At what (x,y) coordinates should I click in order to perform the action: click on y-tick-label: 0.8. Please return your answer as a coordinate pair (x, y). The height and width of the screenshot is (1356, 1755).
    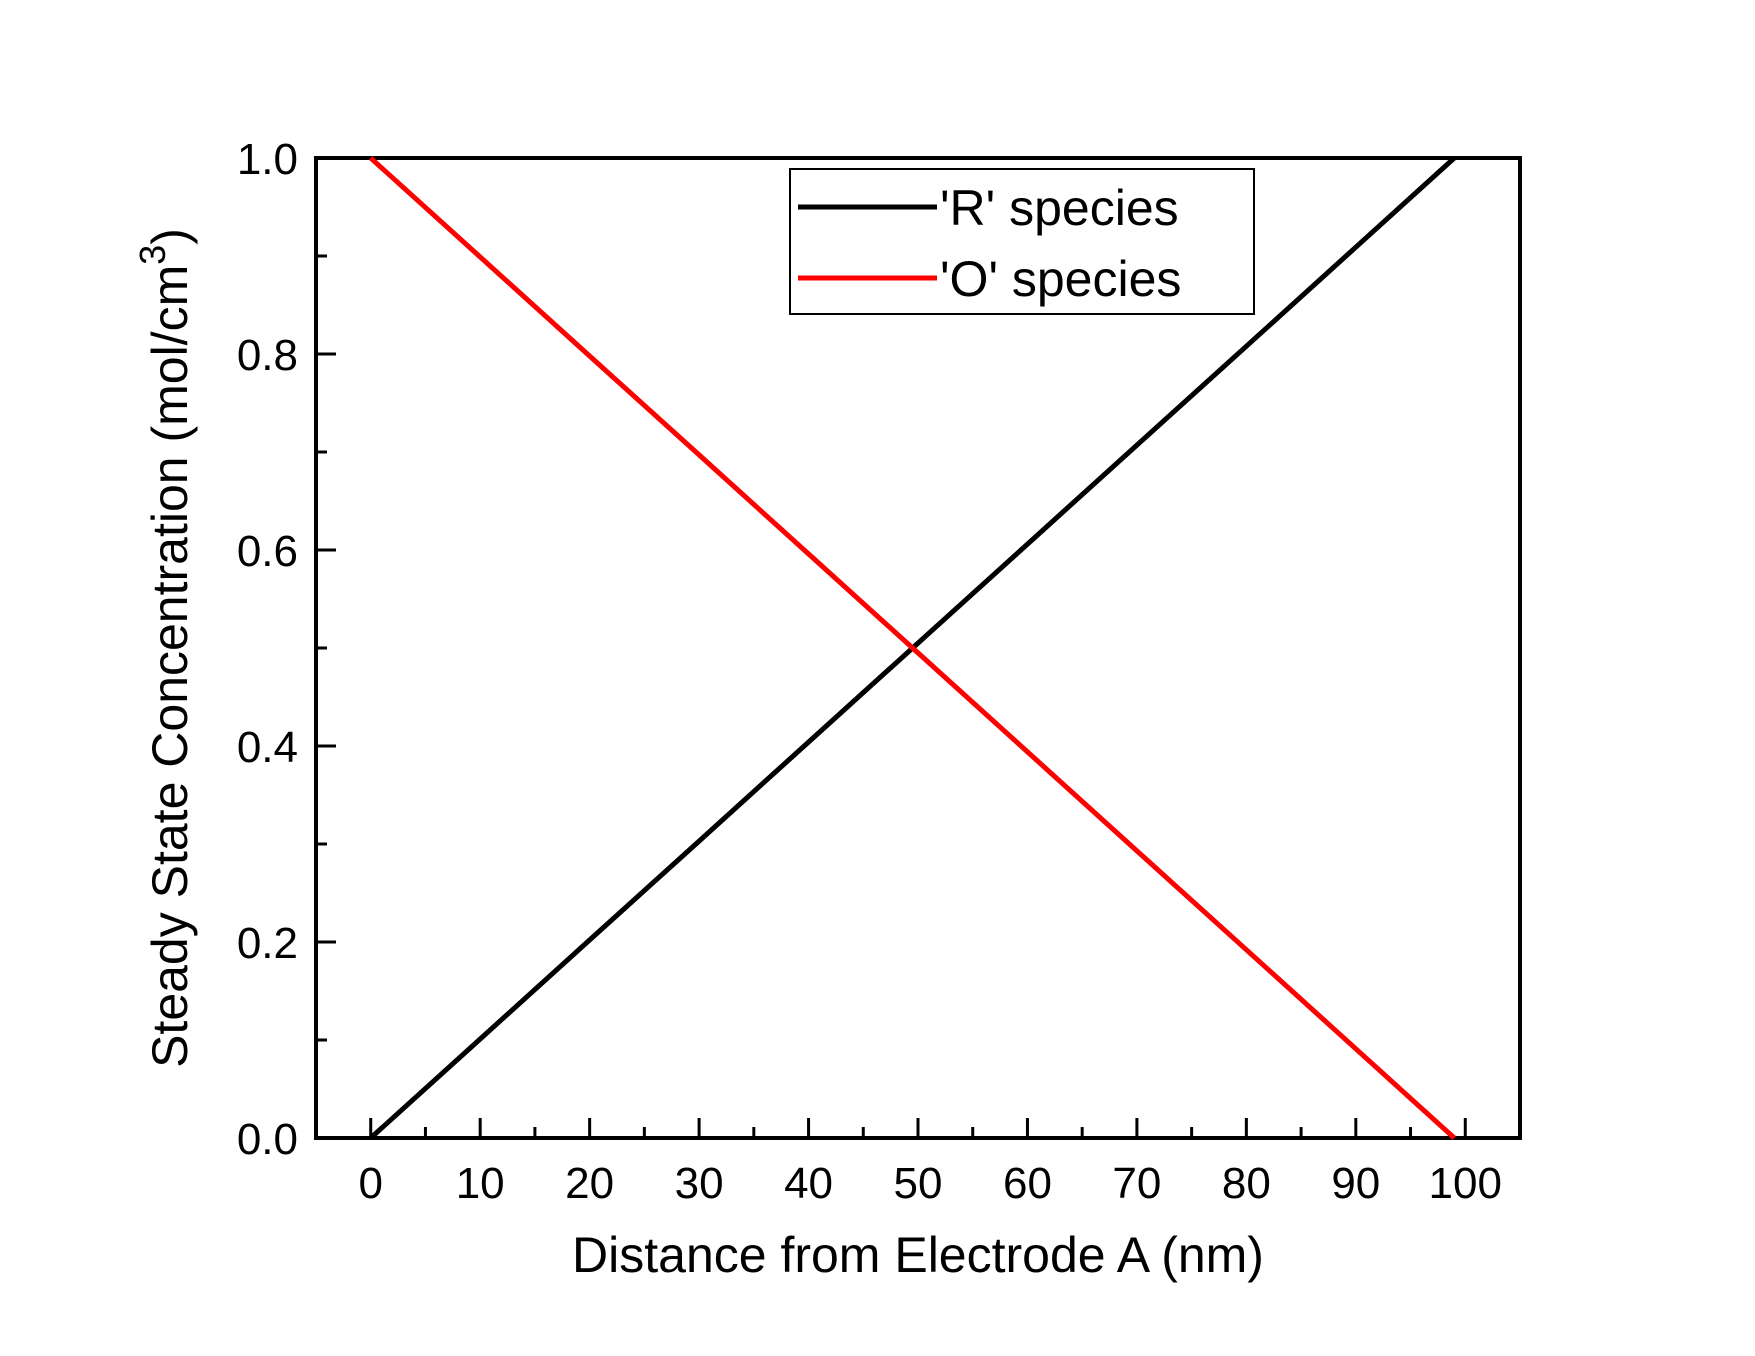
    Looking at the image, I should click on (267, 355).